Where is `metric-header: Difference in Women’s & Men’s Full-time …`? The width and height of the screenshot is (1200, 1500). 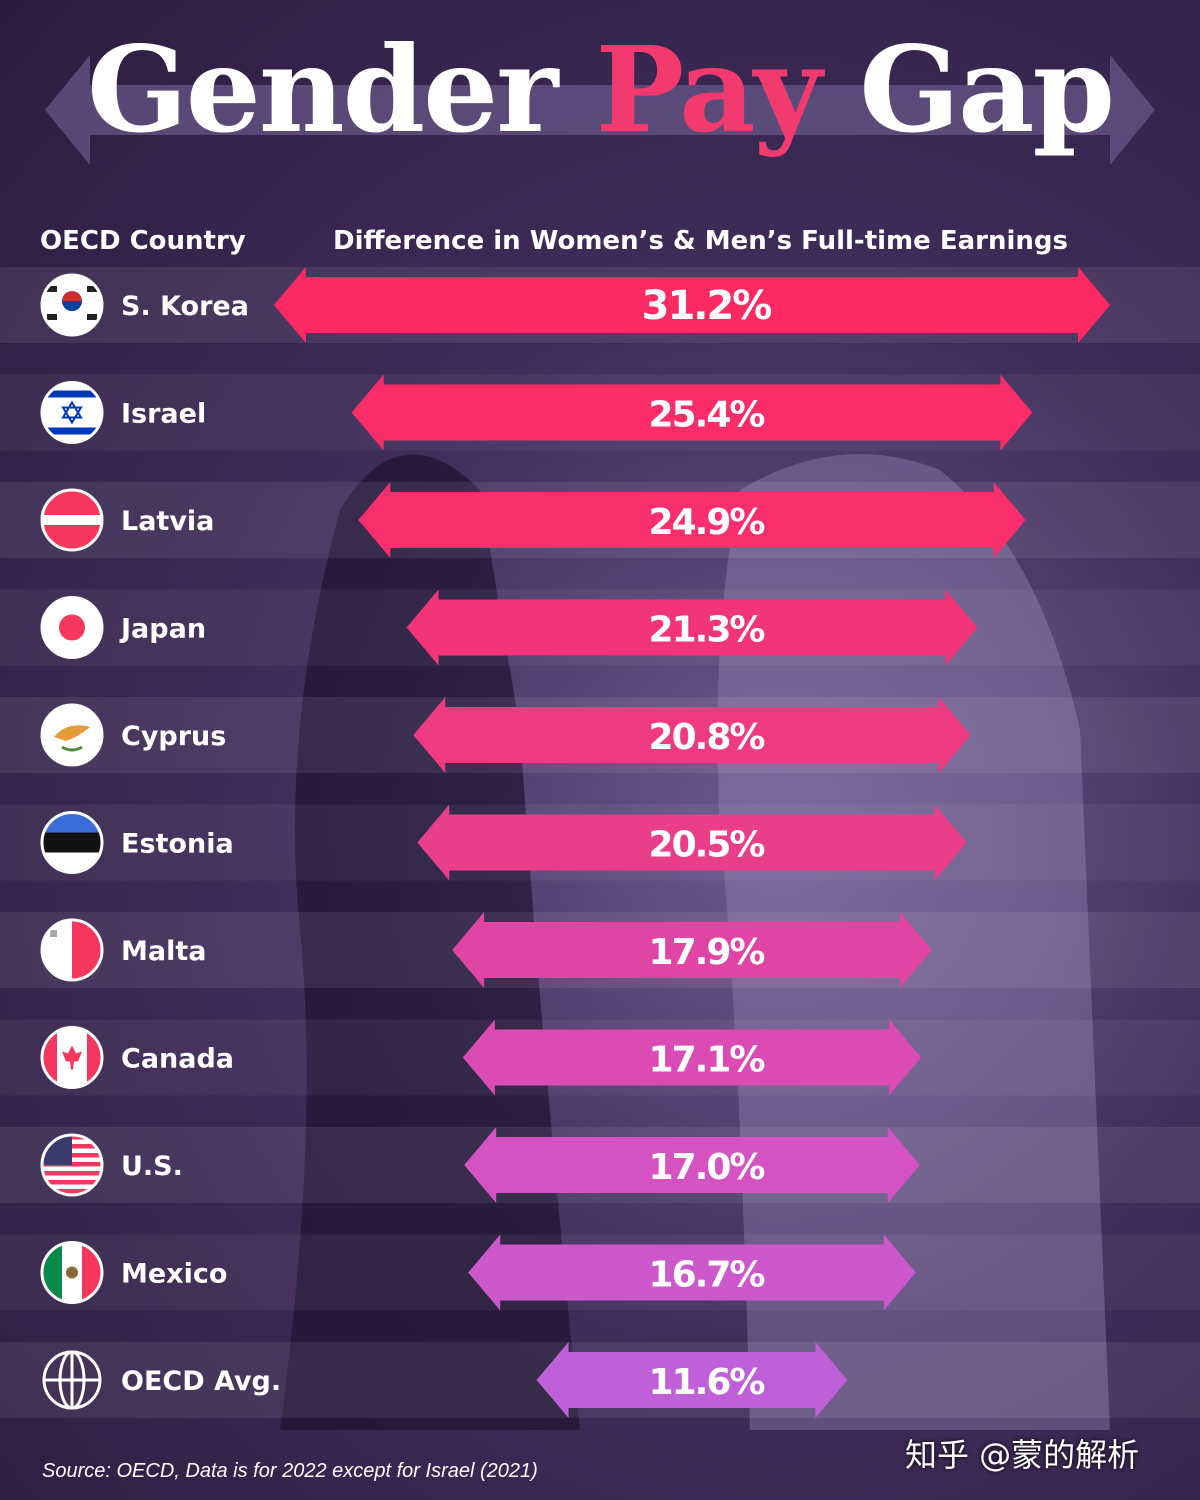
metric-header: Difference in Women’s & Men’s Full-time … is located at coordinates (700, 241).